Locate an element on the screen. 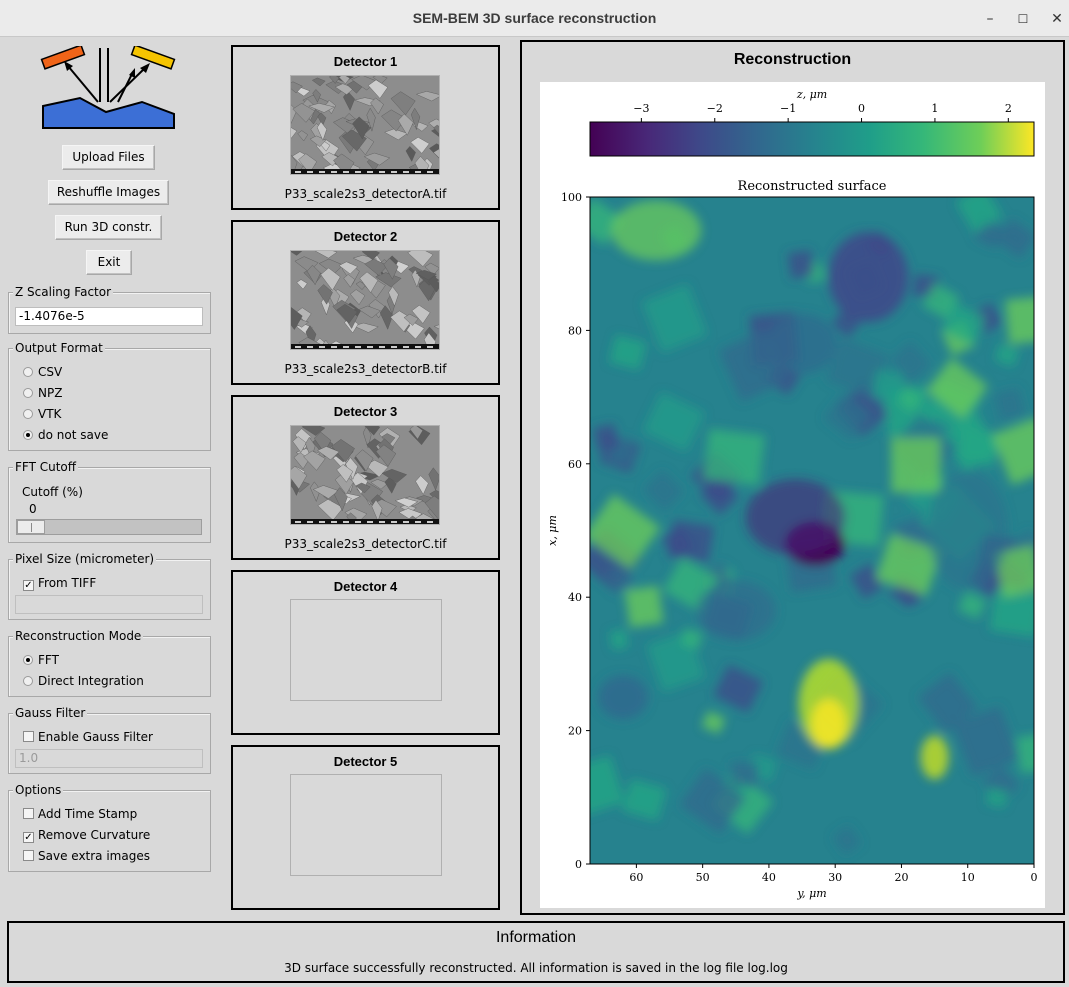 The width and height of the screenshot is (1069, 987). plot-title: Reconstructed surface is located at coordinates (812, 186).